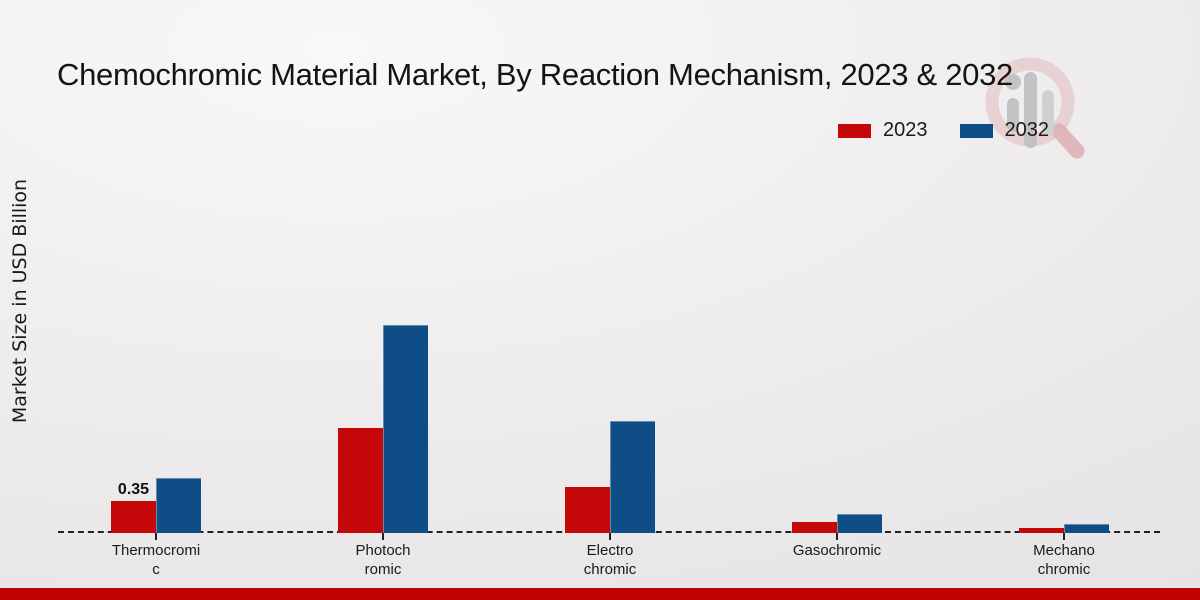 This screenshot has height=600, width=1200. Describe the element at coordinates (1064, 550) in the screenshot. I see `category-label-line: Mechano` at that location.